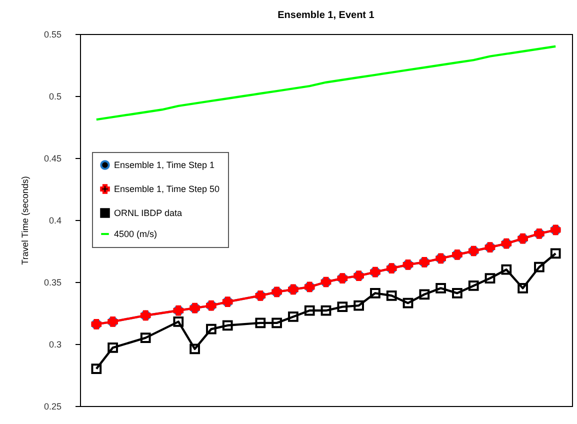  I want to click on chart-title: Ensemble 1, Event 1, so click(326, 15).